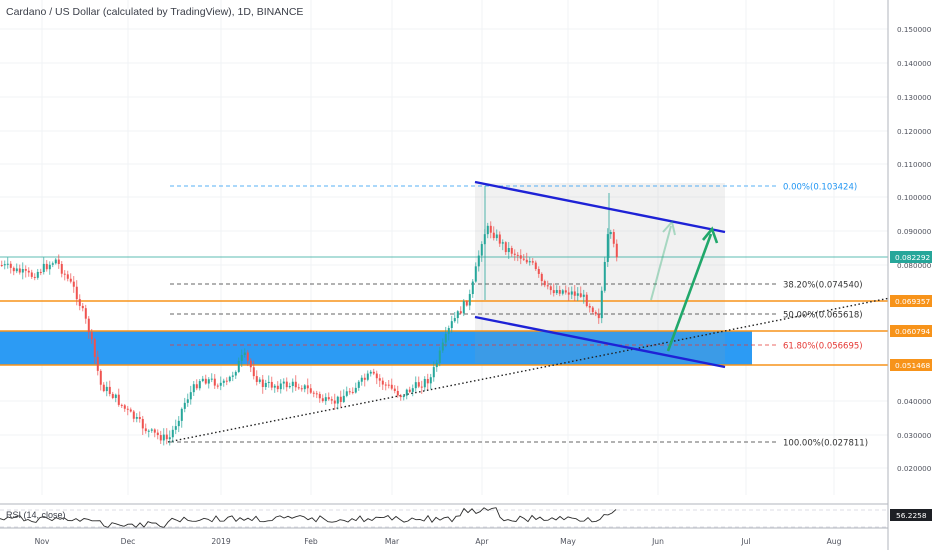 This screenshot has width=932, height=550. Describe the element at coordinates (657, 541) in the screenshot. I see `time-tick-label: Jun` at that location.